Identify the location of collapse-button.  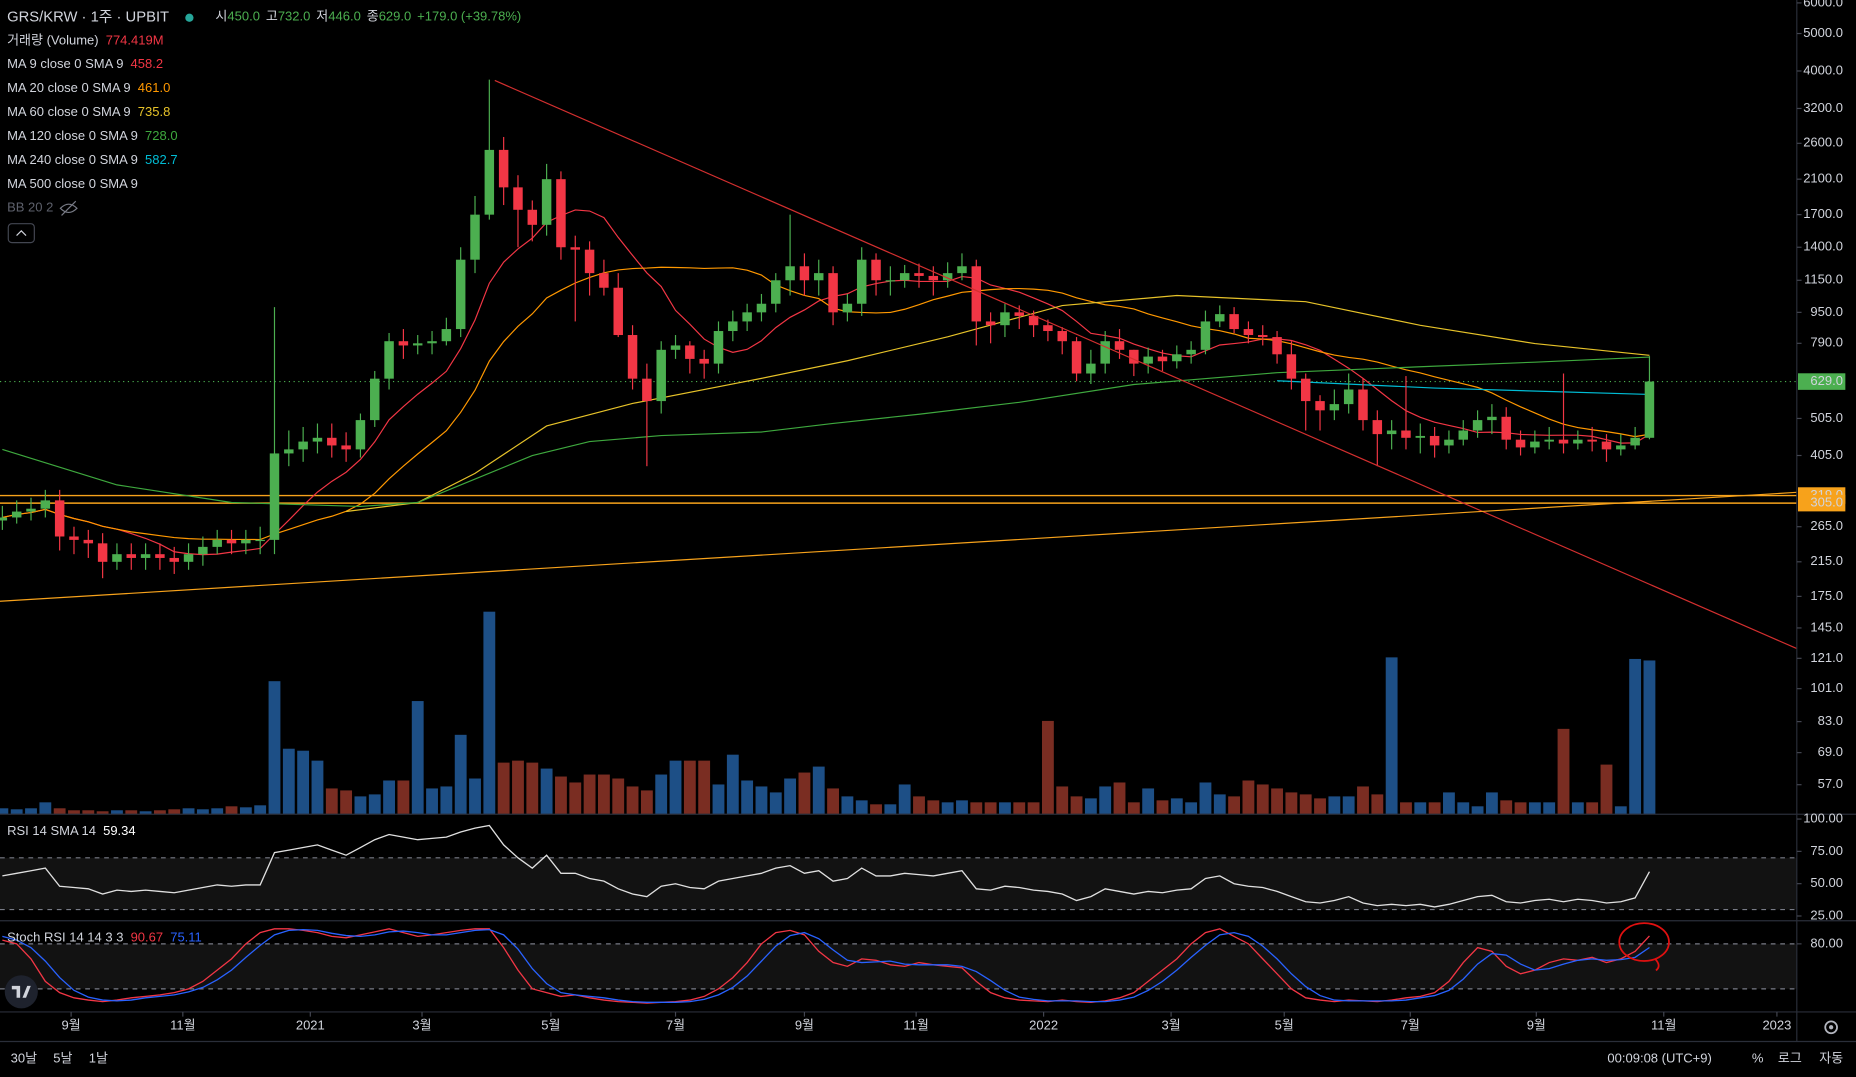
(21, 233).